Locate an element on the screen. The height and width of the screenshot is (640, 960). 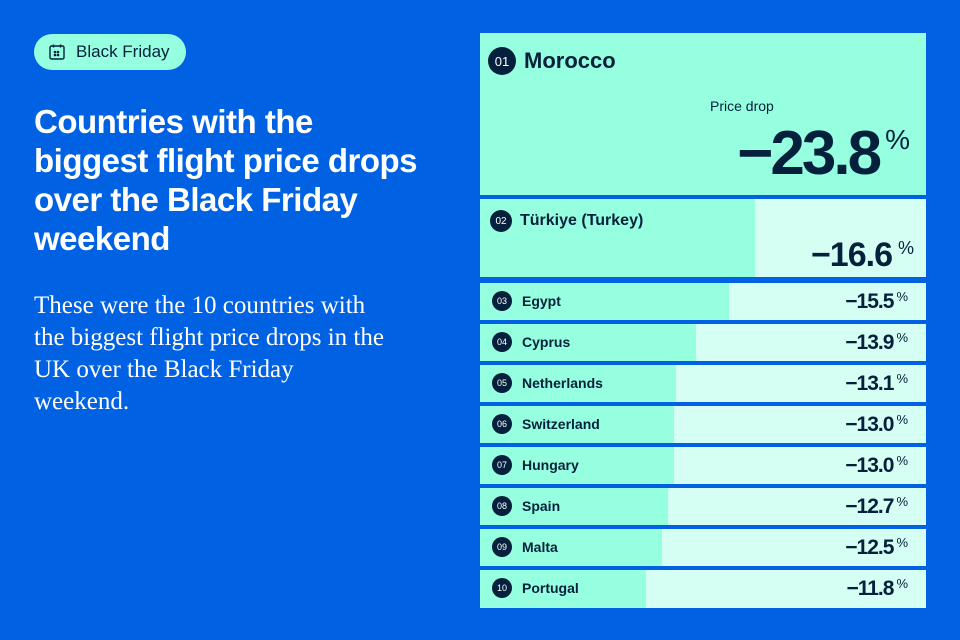
chart-row: 08 Spain −12.7% is located at coordinates (703, 506).